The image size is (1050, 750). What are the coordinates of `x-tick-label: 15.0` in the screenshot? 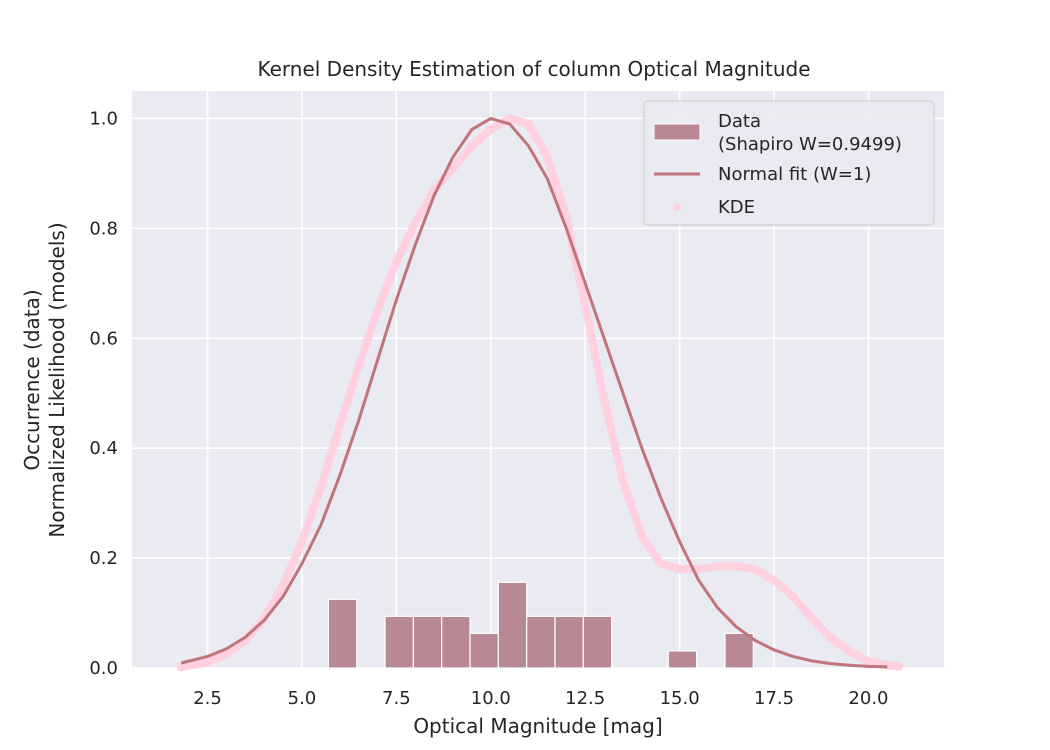 It's located at (680, 698).